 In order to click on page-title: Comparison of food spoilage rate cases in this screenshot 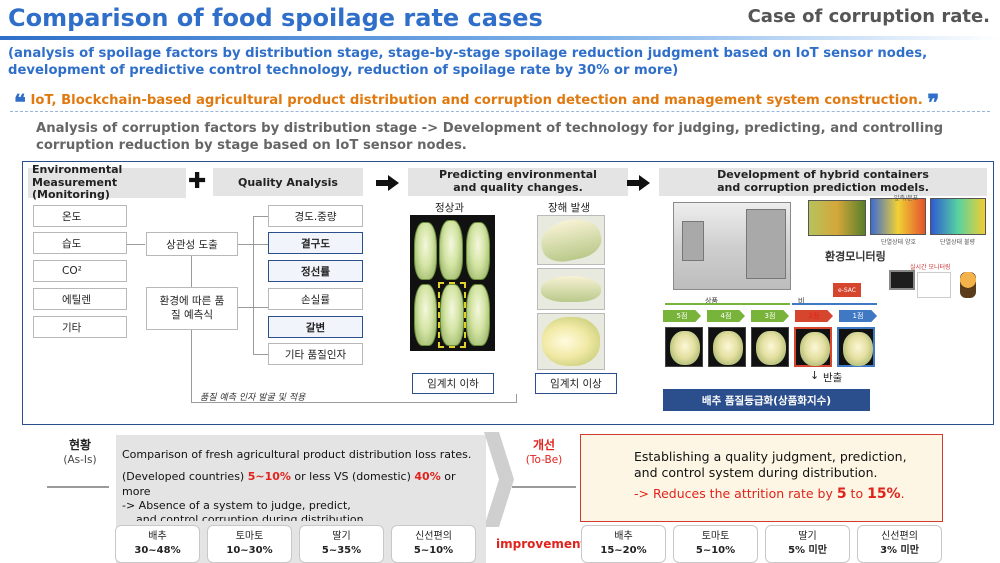, I will do `click(275, 18)`.